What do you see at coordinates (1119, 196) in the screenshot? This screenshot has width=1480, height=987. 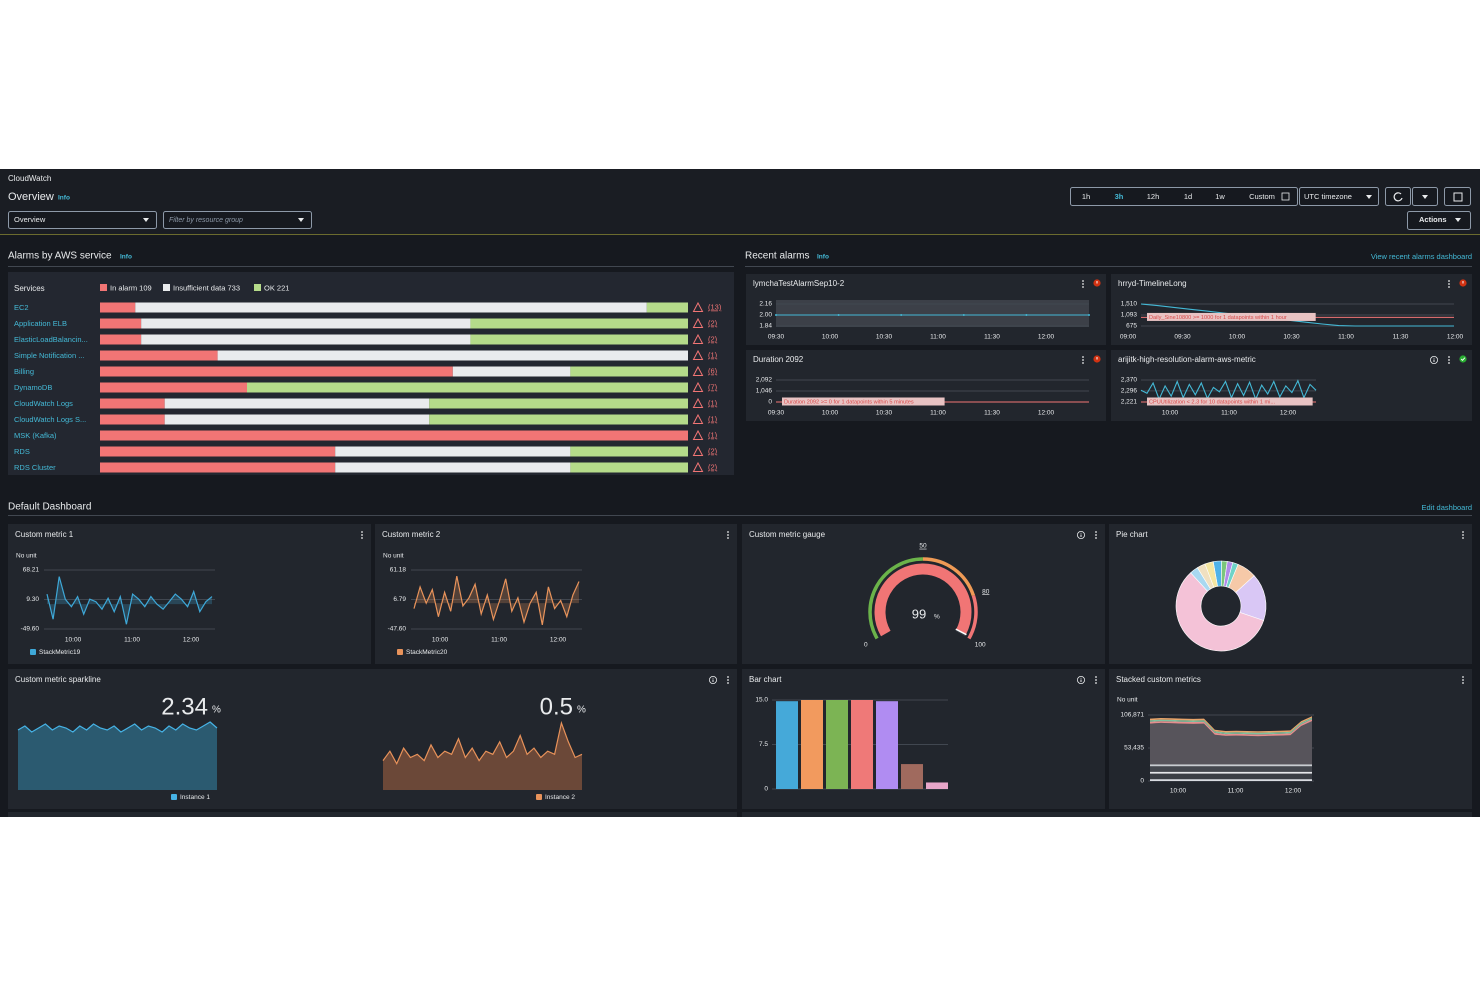 I see `time-range-button: 3h` at bounding box center [1119, 196].